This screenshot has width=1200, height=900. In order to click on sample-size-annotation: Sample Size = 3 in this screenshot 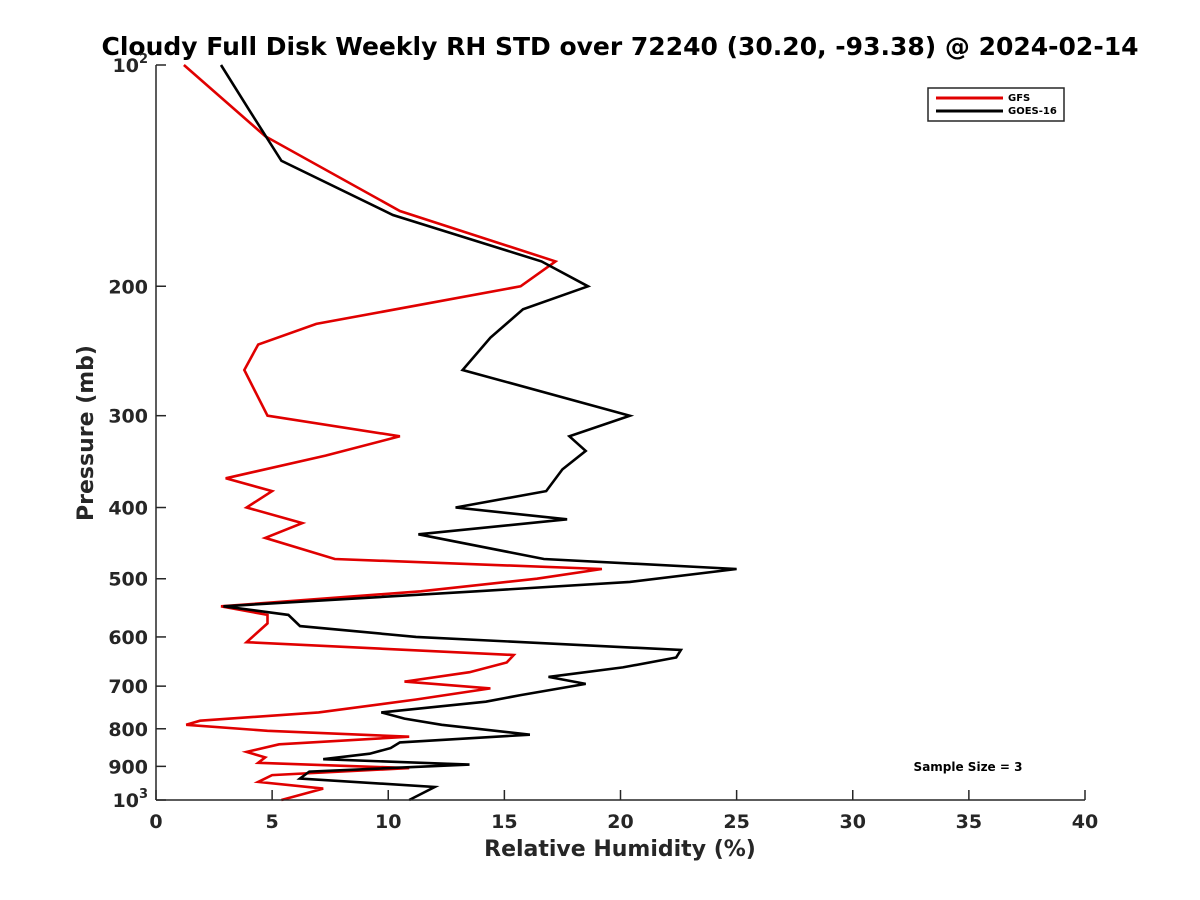, I will do `click(968, 767)`.